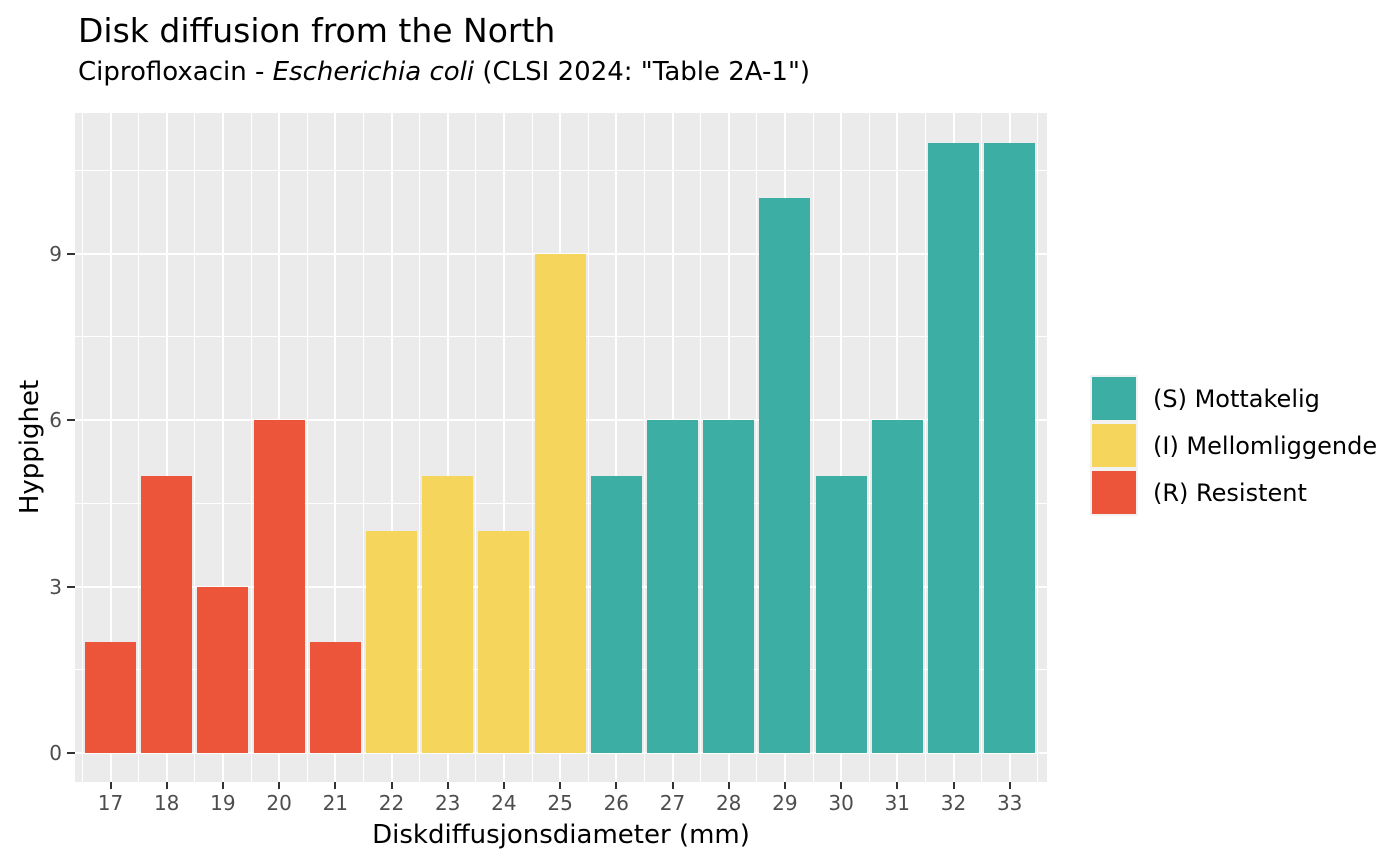  Describe the element at coordinates (335, 803) in the screenshot. I see `x-tick-label: 21` at that location.